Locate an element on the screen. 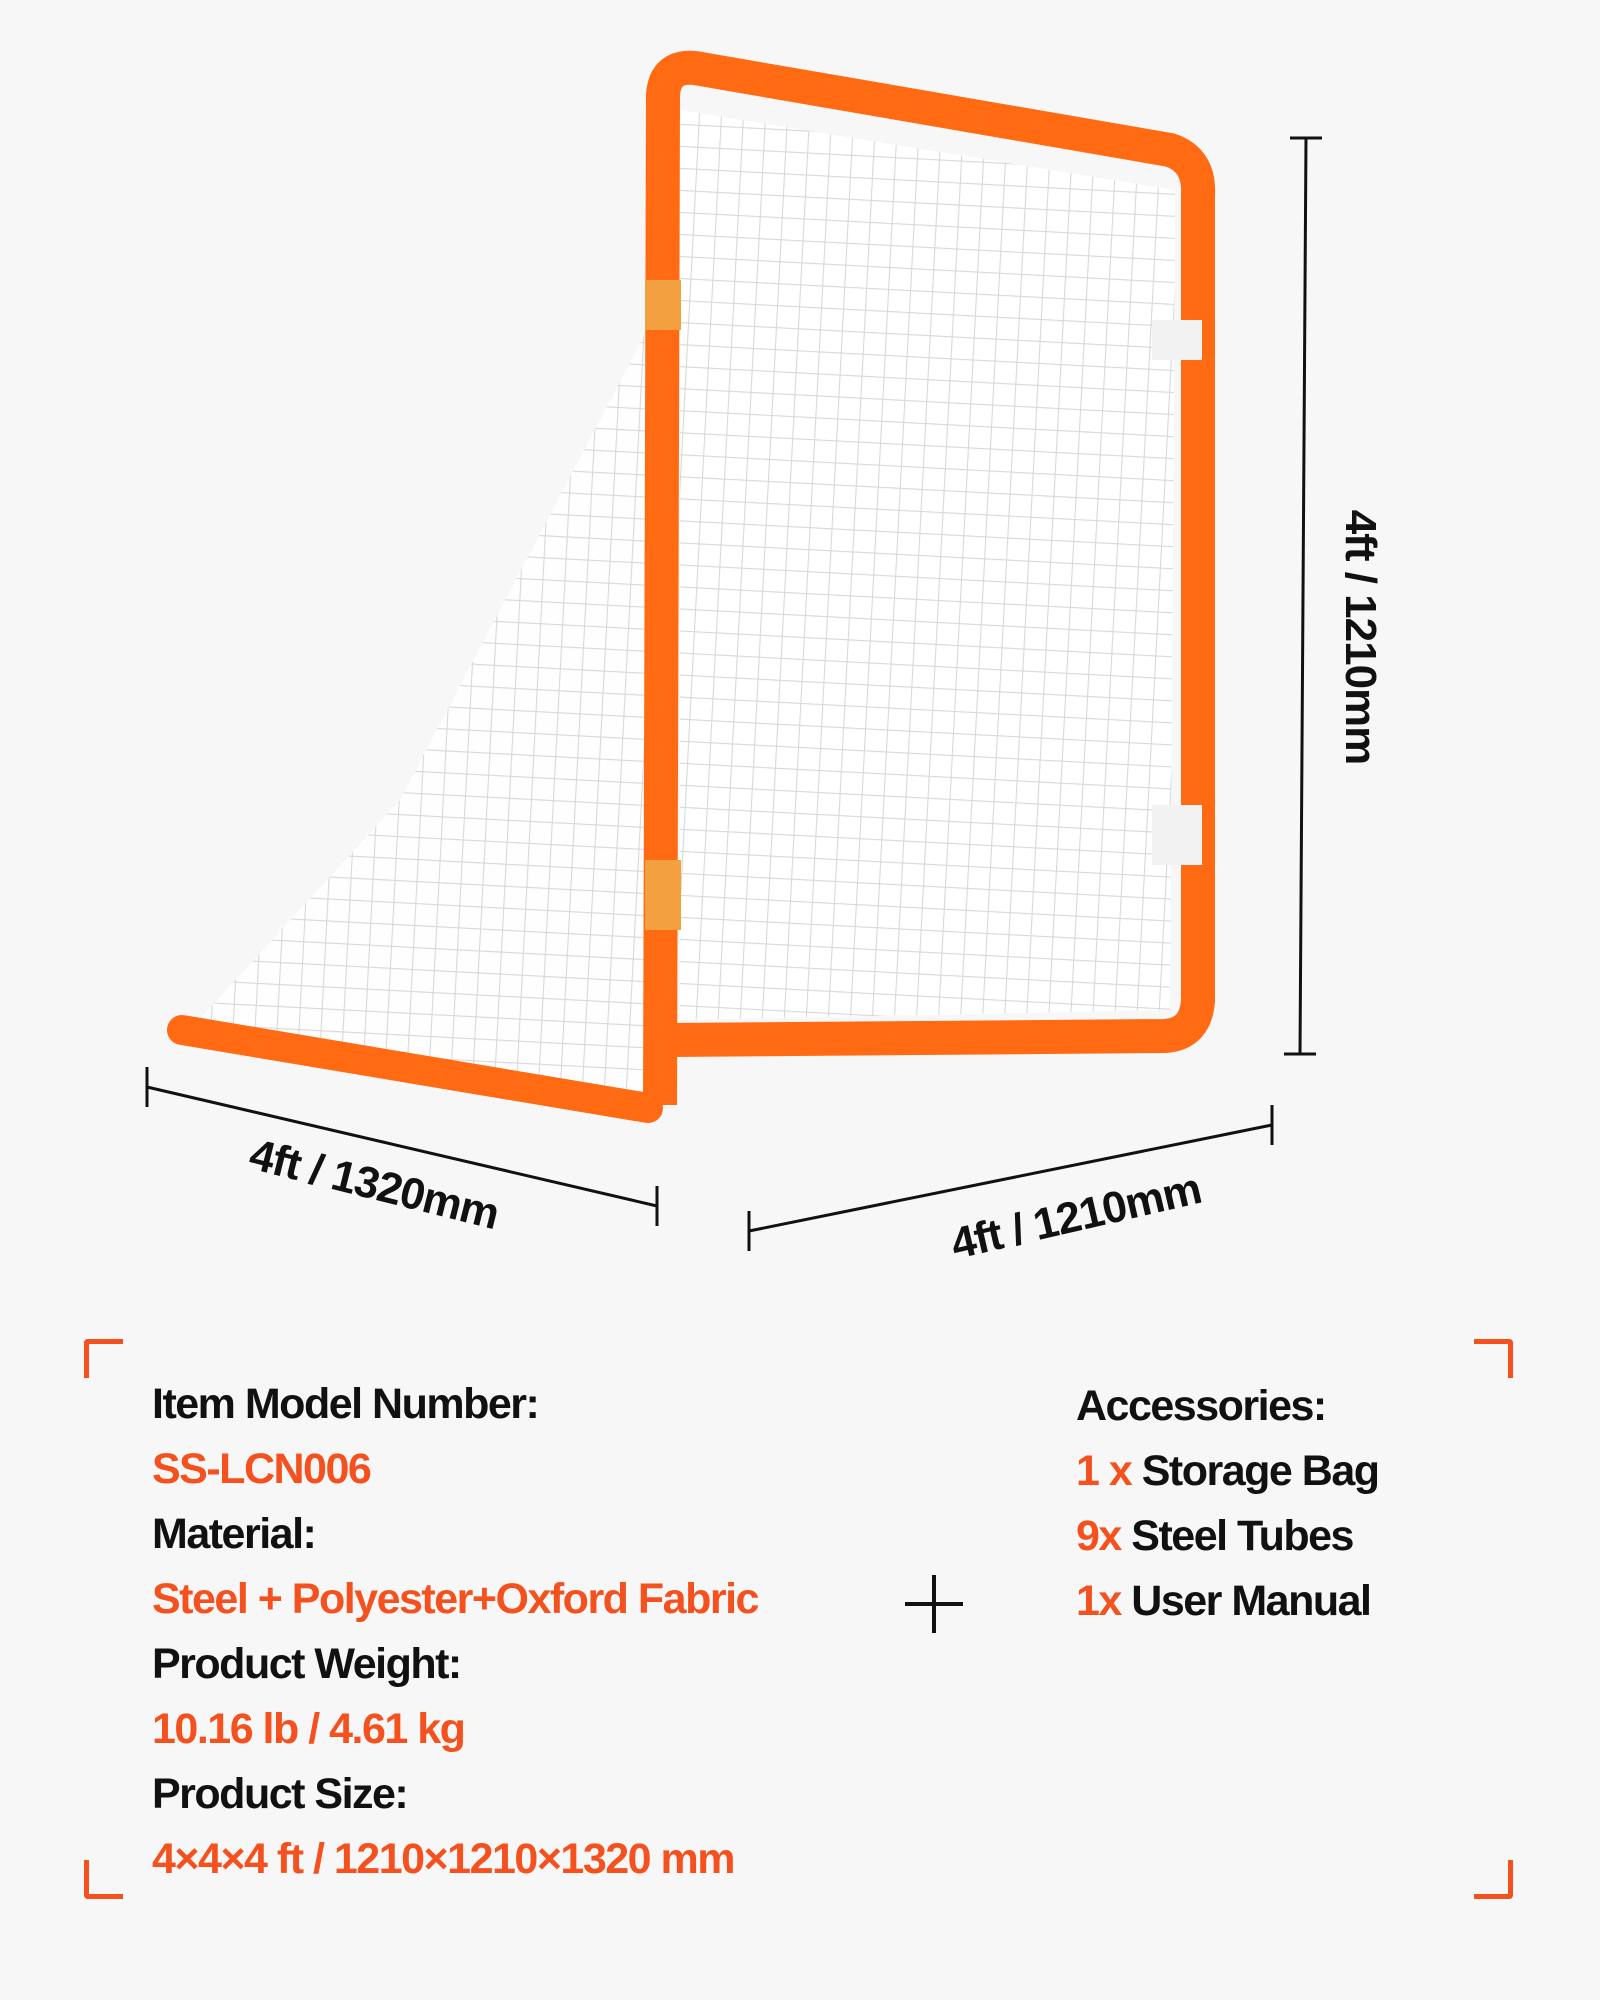  size-value: 4×4×4 ft / 1210×1210×1320 mm is located at coordinates (444, 1859).